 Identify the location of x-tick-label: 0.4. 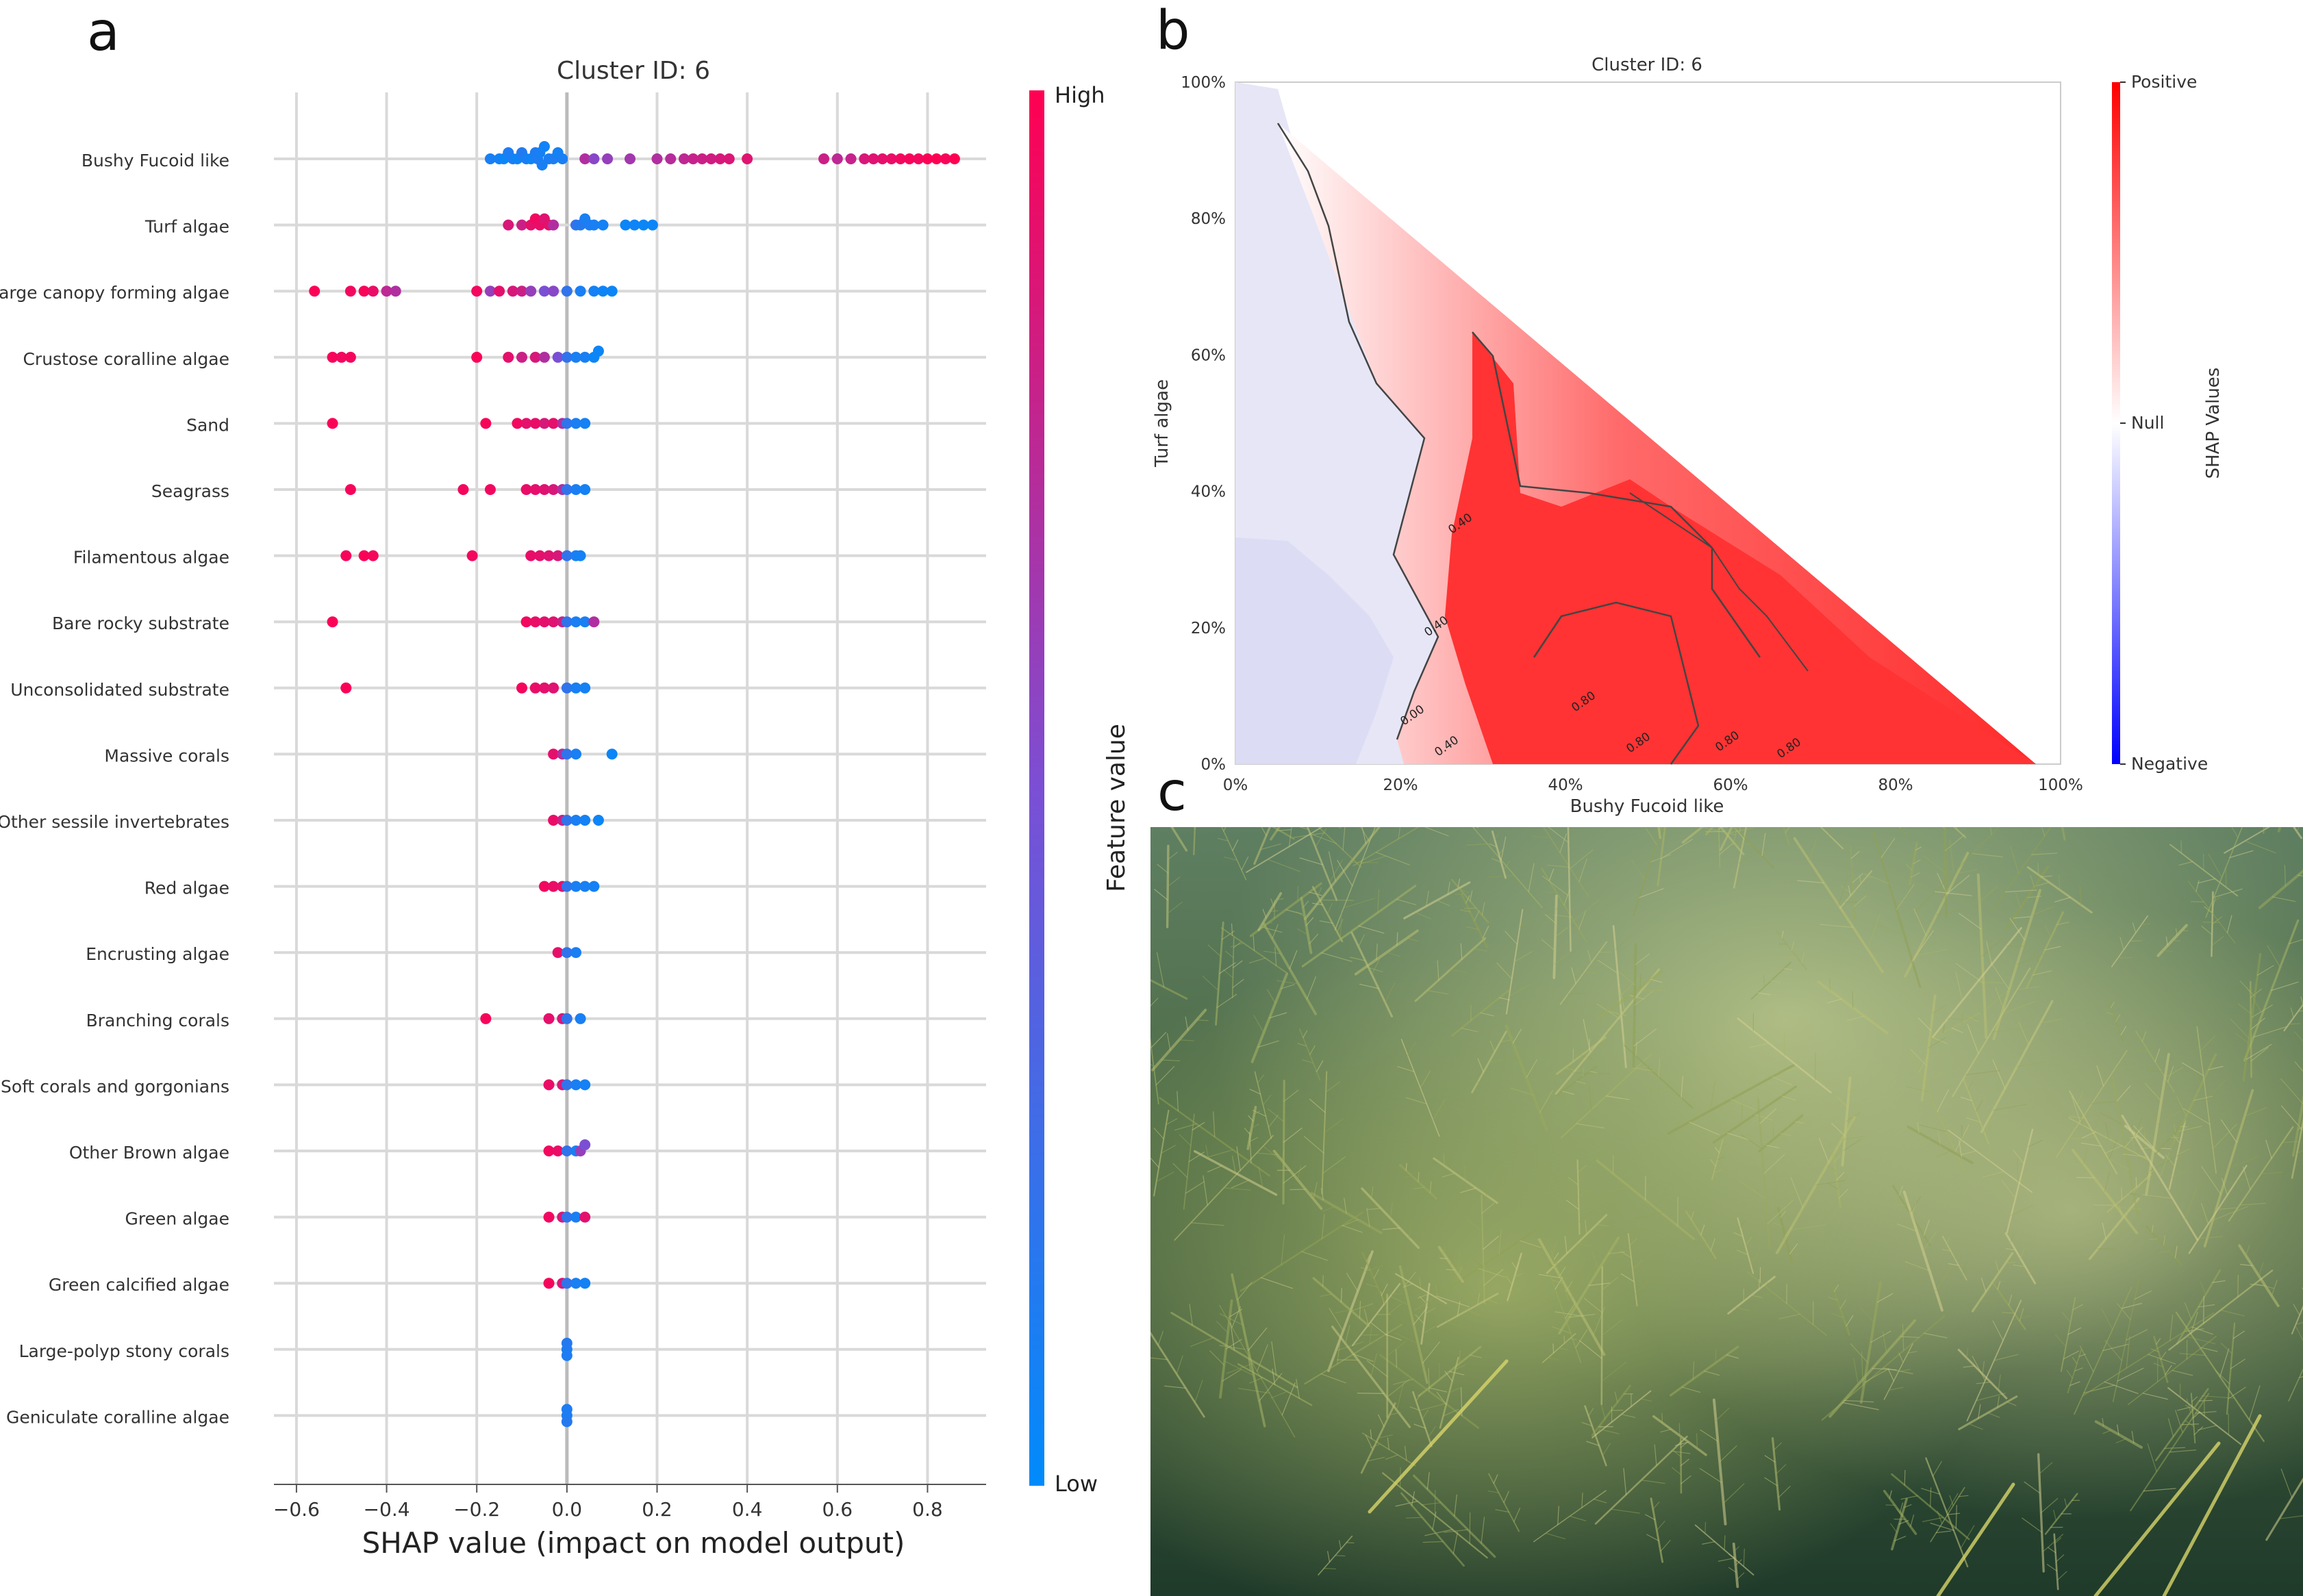
(748, 1509).